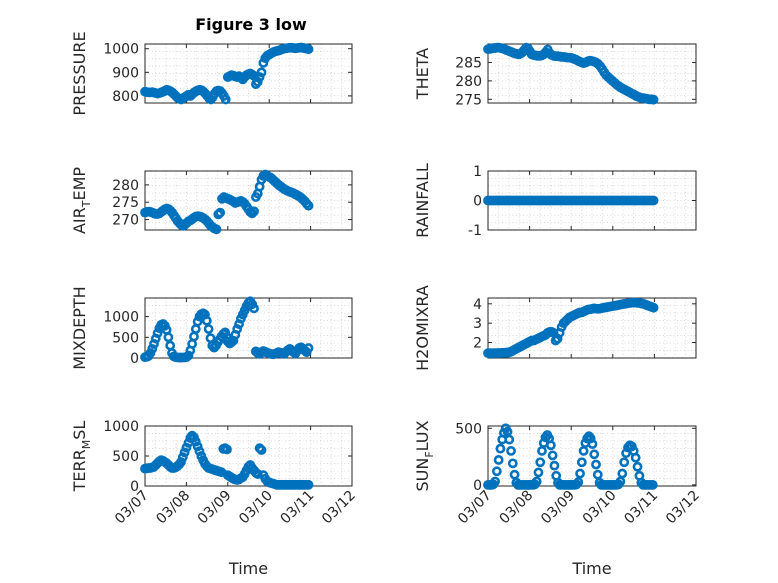 The width and height of the screenshot is (778, 583). What do you see at coordinates (211, 328) in the screenshot?
I see `panel-mixdepth: 0 500 1000 MIXDEPTH` at bounding box center [211, 328].